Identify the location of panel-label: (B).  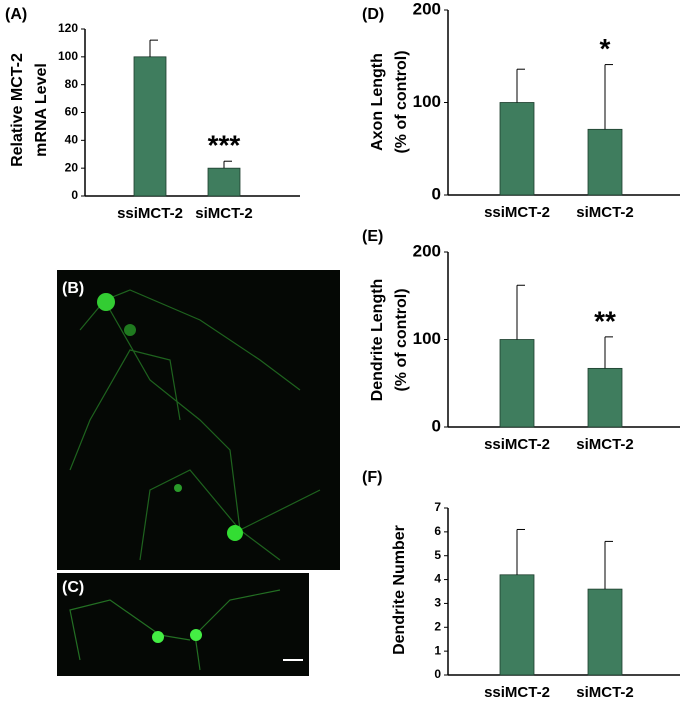
(73, 288).